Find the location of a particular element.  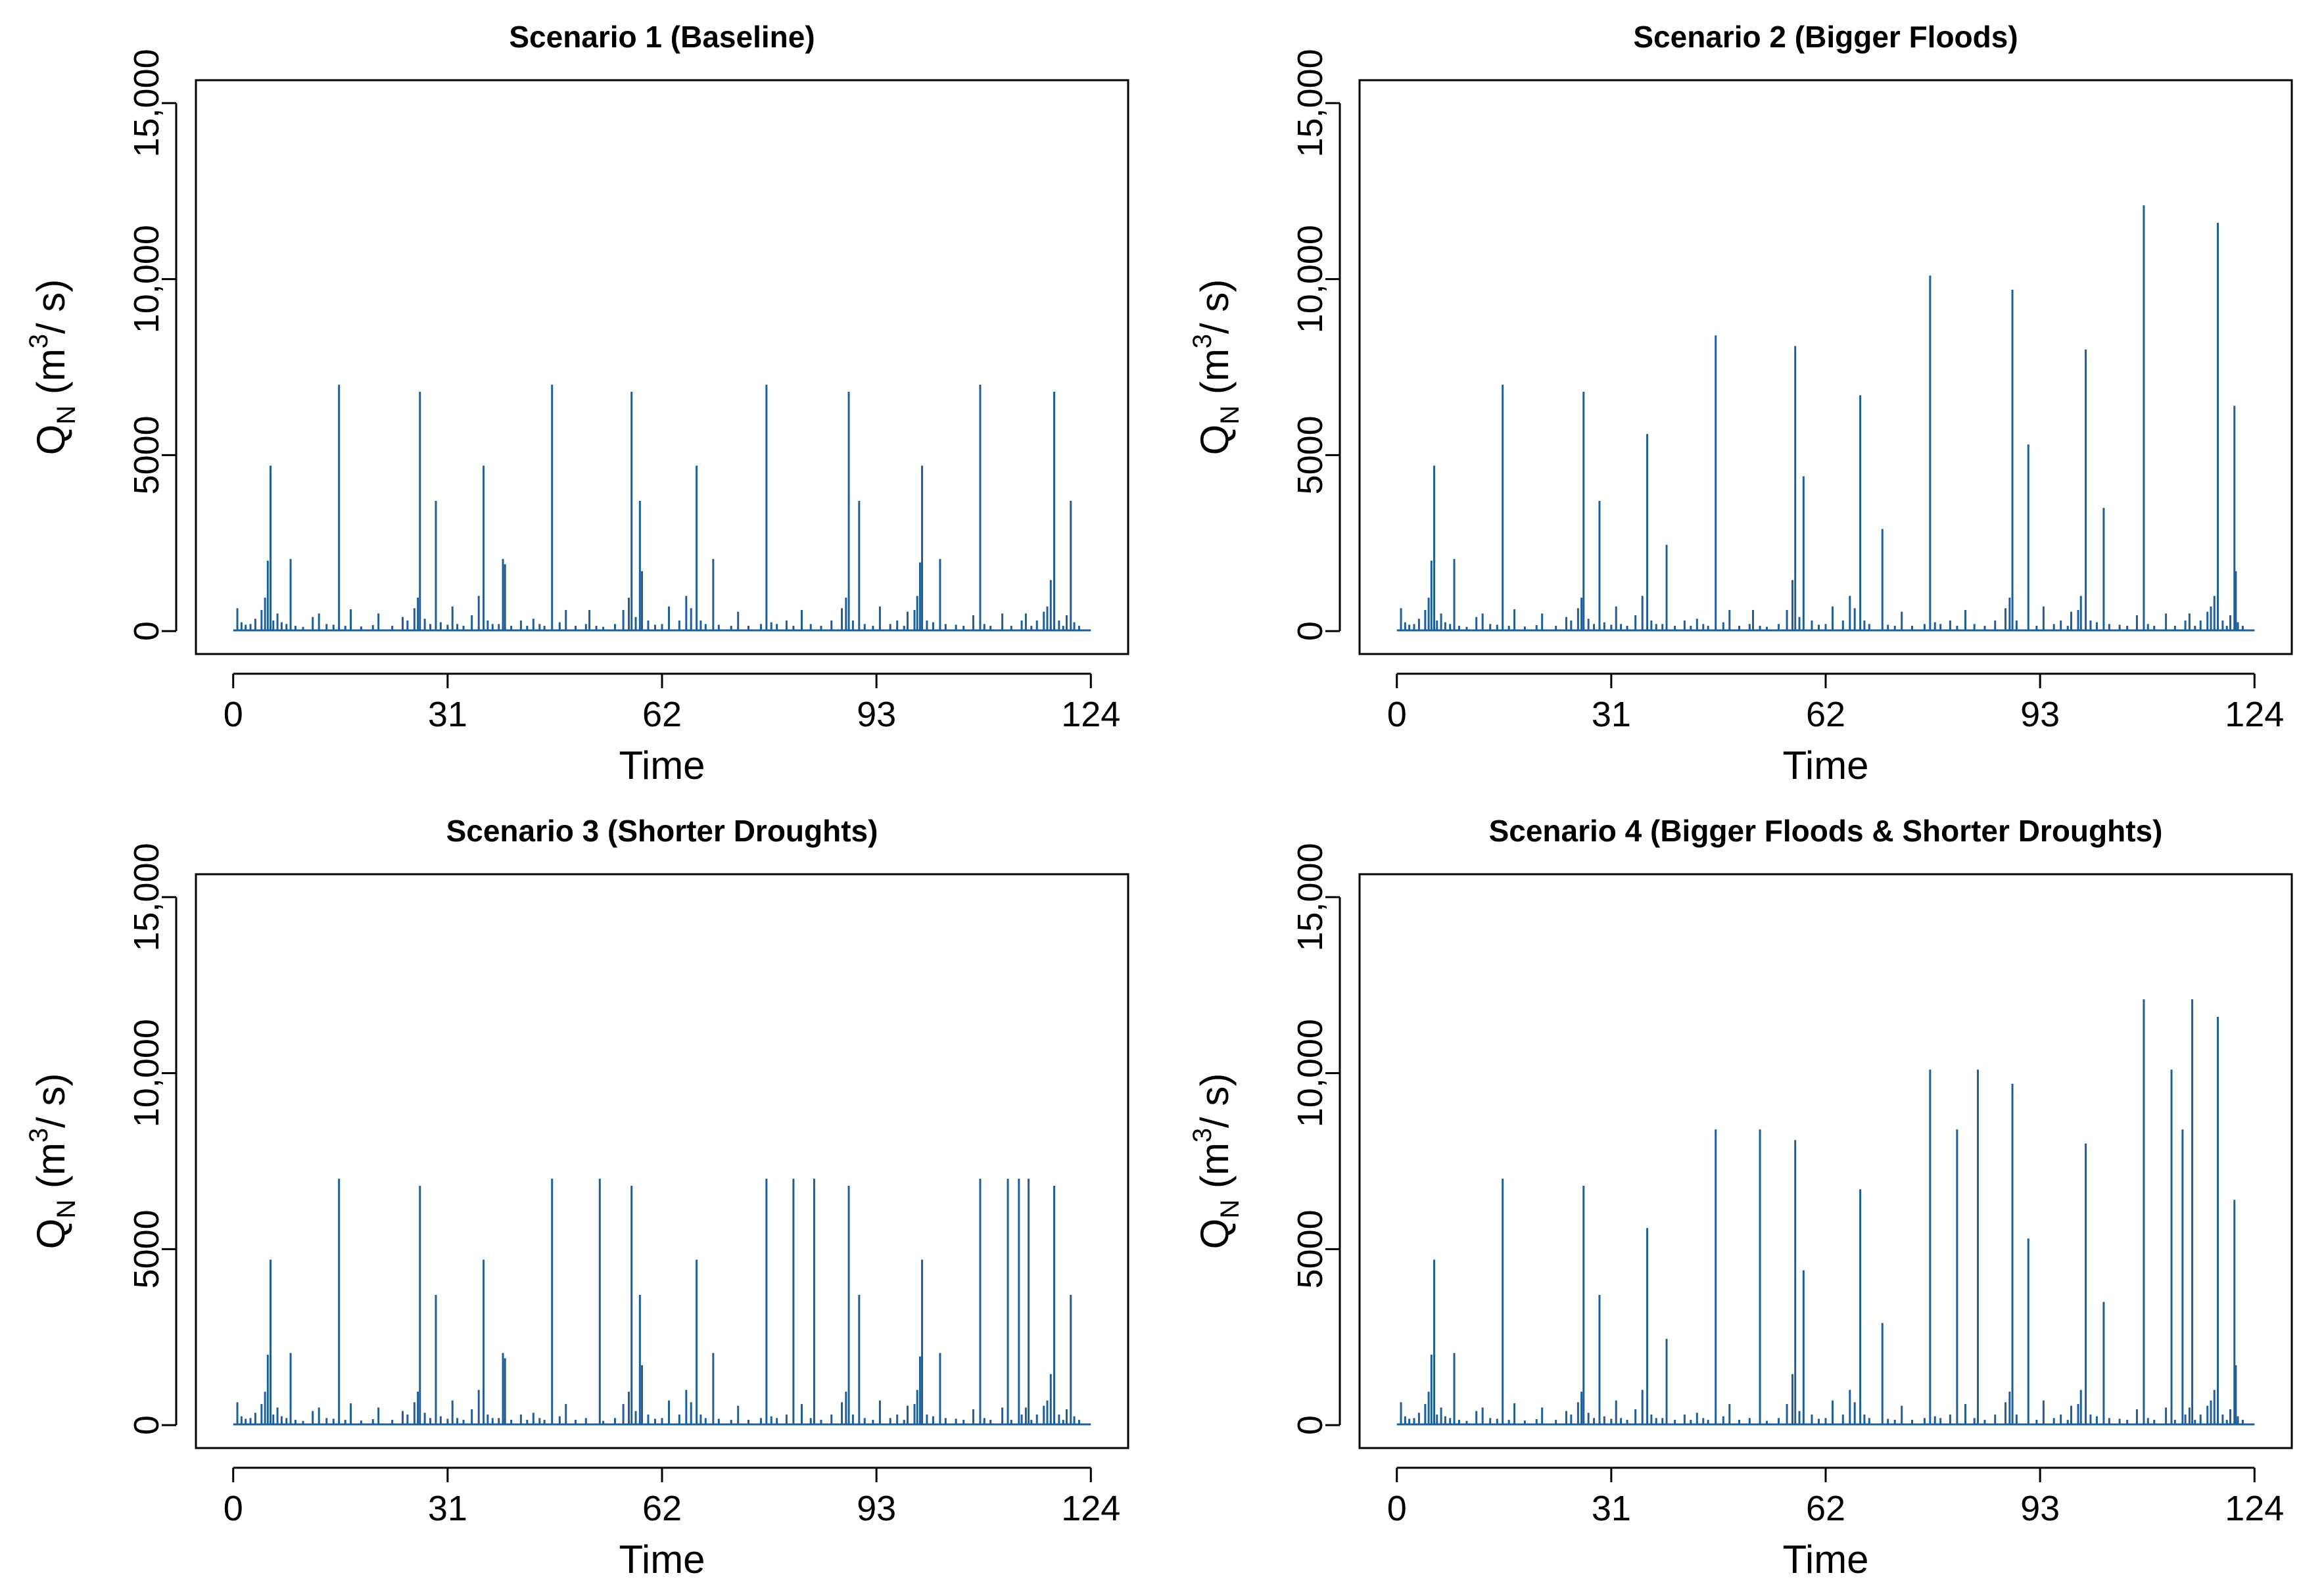

panel-title: Scenario 3 (Shorter Droughts) is located at coordinates (662, 831).